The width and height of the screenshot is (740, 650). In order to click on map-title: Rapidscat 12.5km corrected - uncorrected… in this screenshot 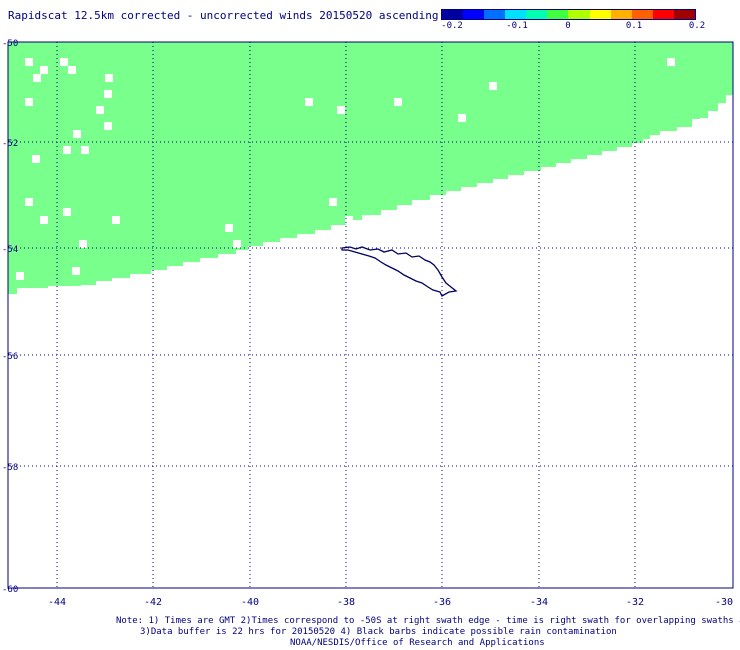, I will do `click(223, 15)`.